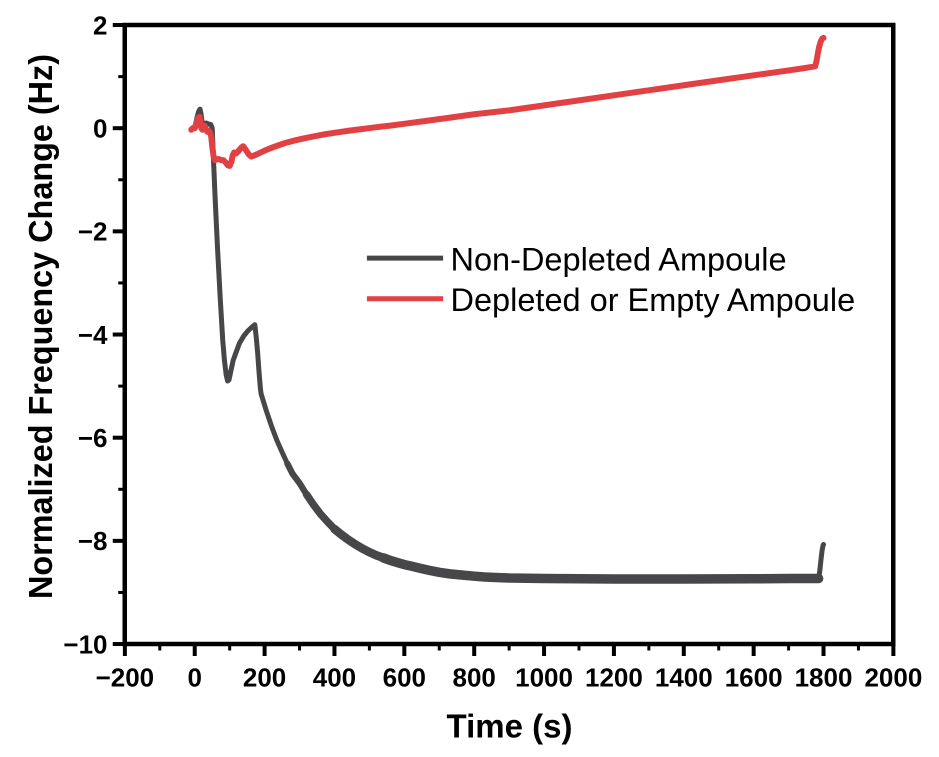  I want to click on svg-text: Depleted or Empty Ampoule, so click(653, 300).